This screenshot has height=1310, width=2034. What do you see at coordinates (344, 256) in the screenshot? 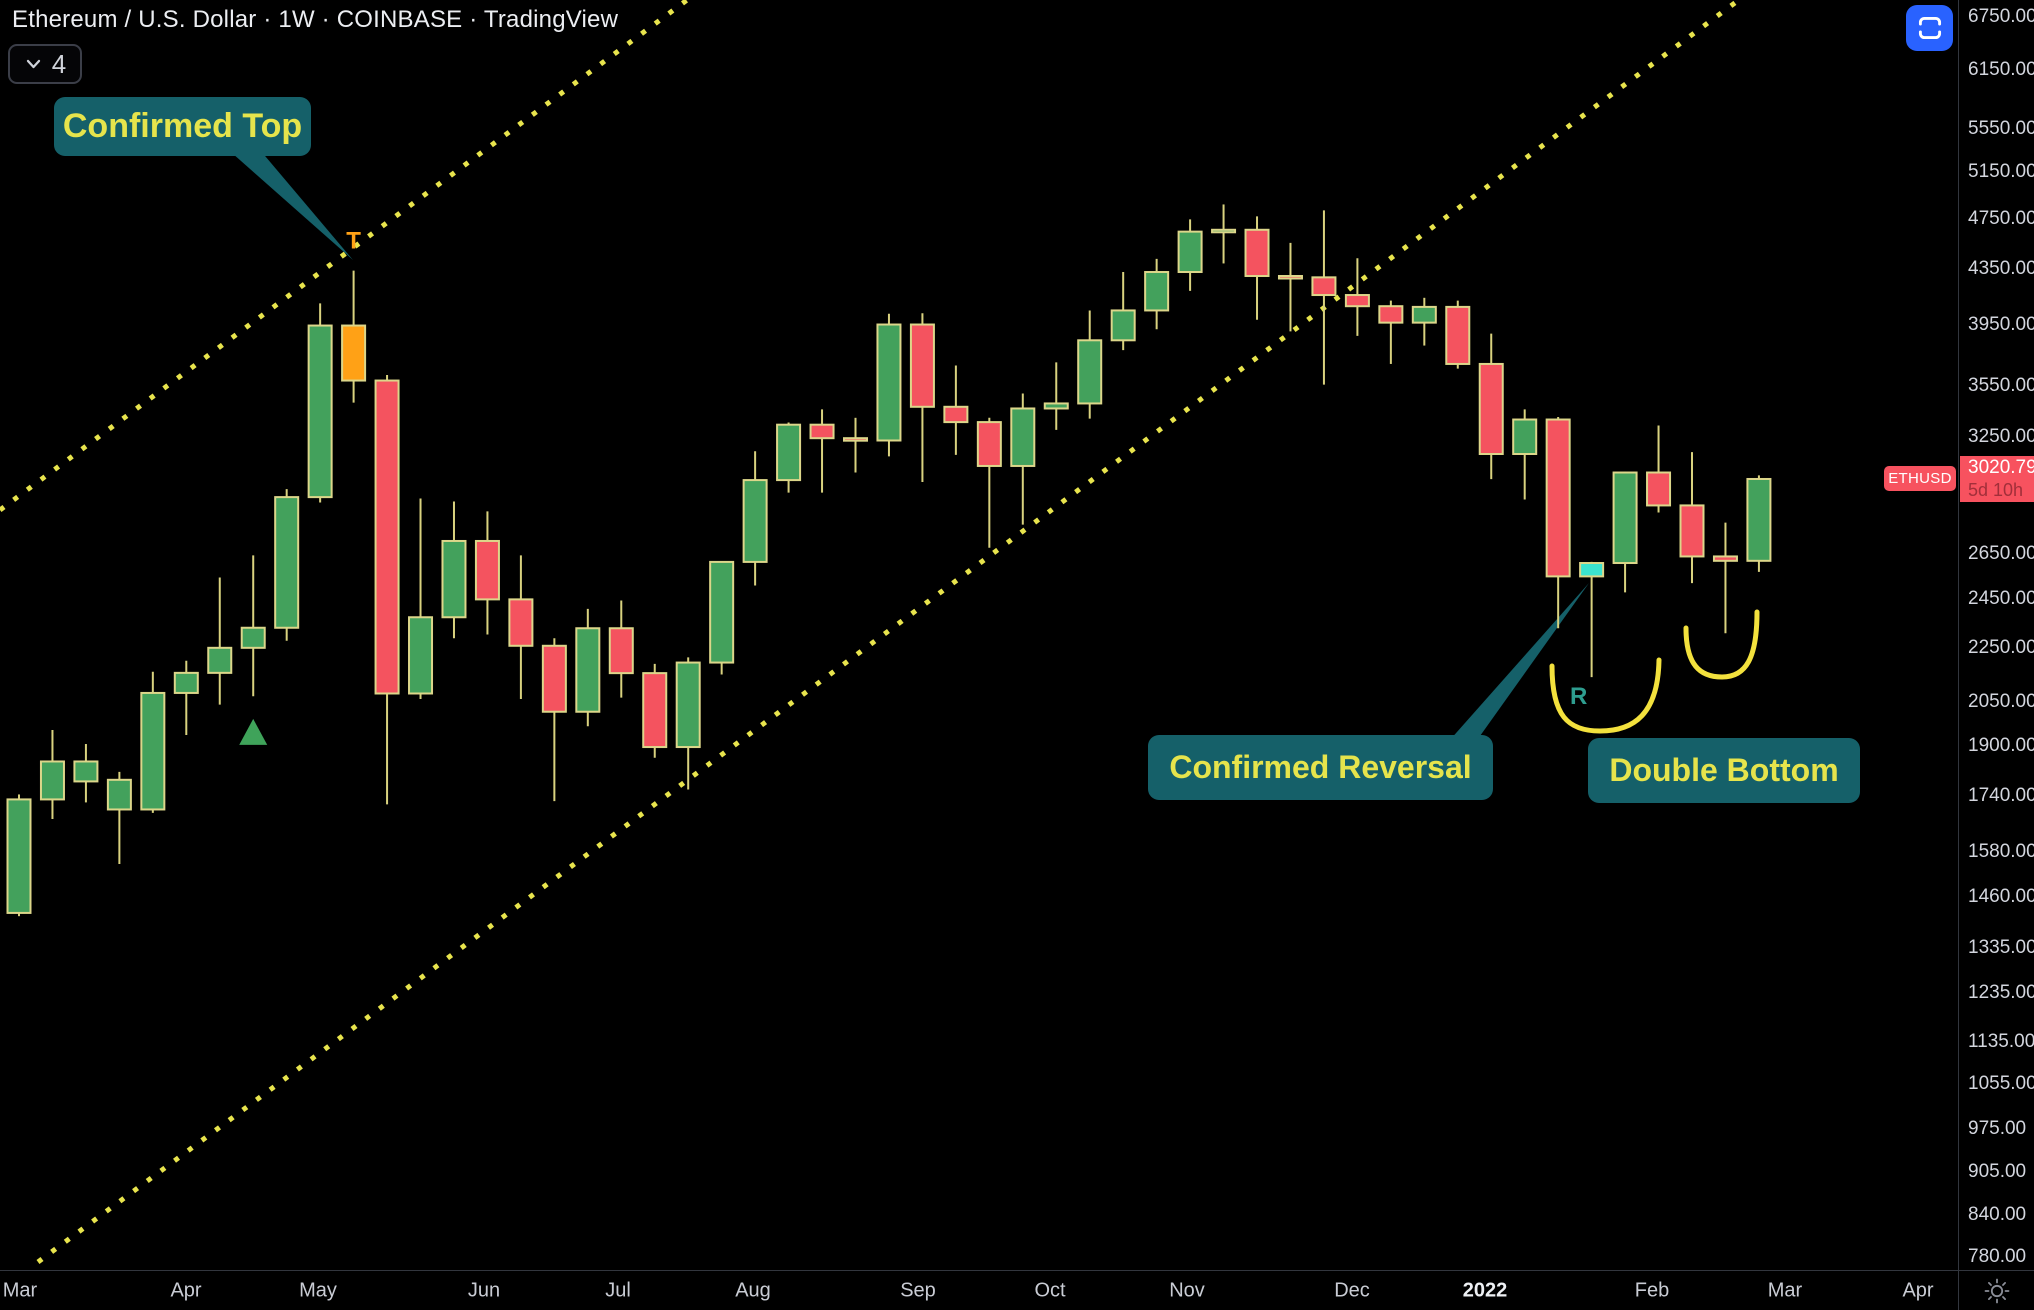
I see `trendline-channel-upper` at bounding box center [344, 256].